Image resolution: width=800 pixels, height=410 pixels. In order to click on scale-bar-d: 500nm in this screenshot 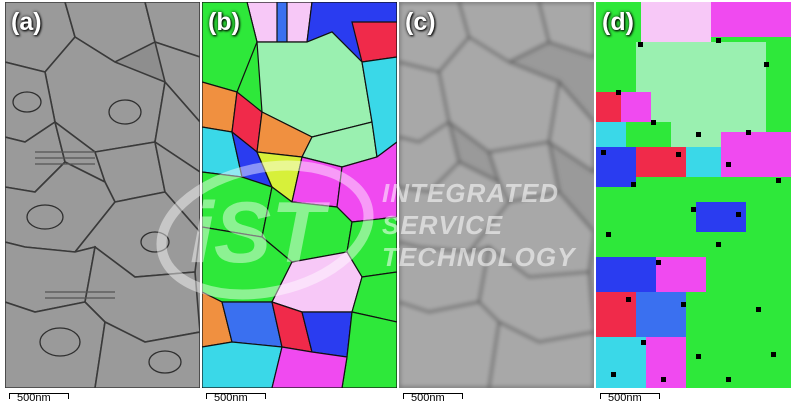, I will do `click(693, 400)`.